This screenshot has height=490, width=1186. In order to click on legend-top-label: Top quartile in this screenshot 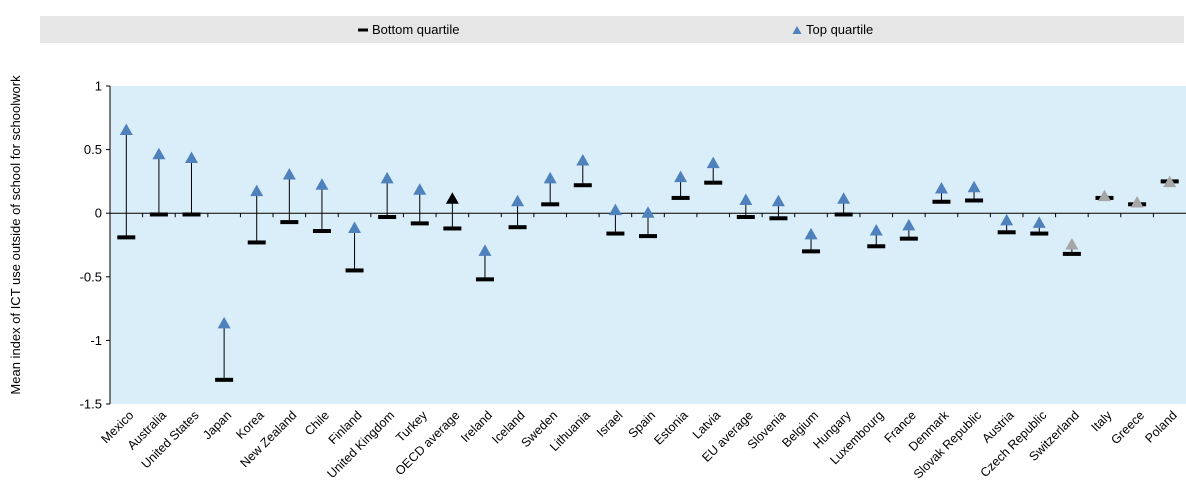, I will do `click(840, 29)`.